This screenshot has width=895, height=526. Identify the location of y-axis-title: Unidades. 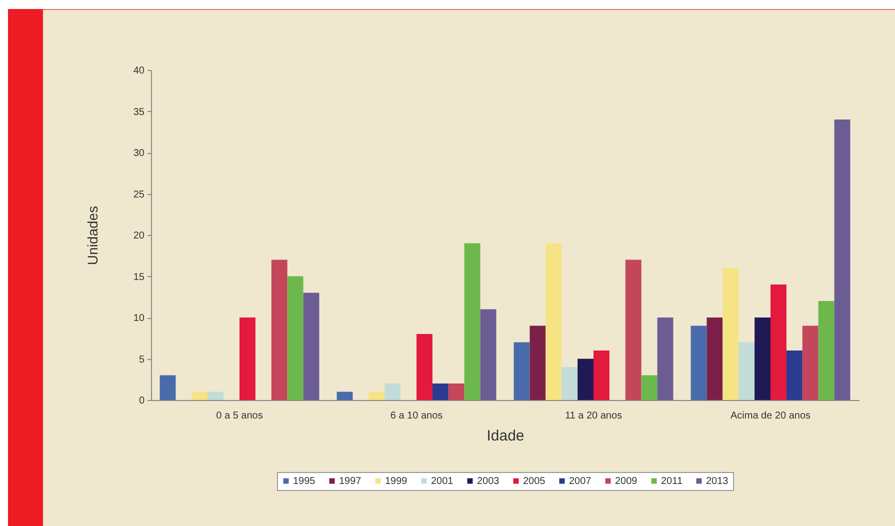
(92, 236).